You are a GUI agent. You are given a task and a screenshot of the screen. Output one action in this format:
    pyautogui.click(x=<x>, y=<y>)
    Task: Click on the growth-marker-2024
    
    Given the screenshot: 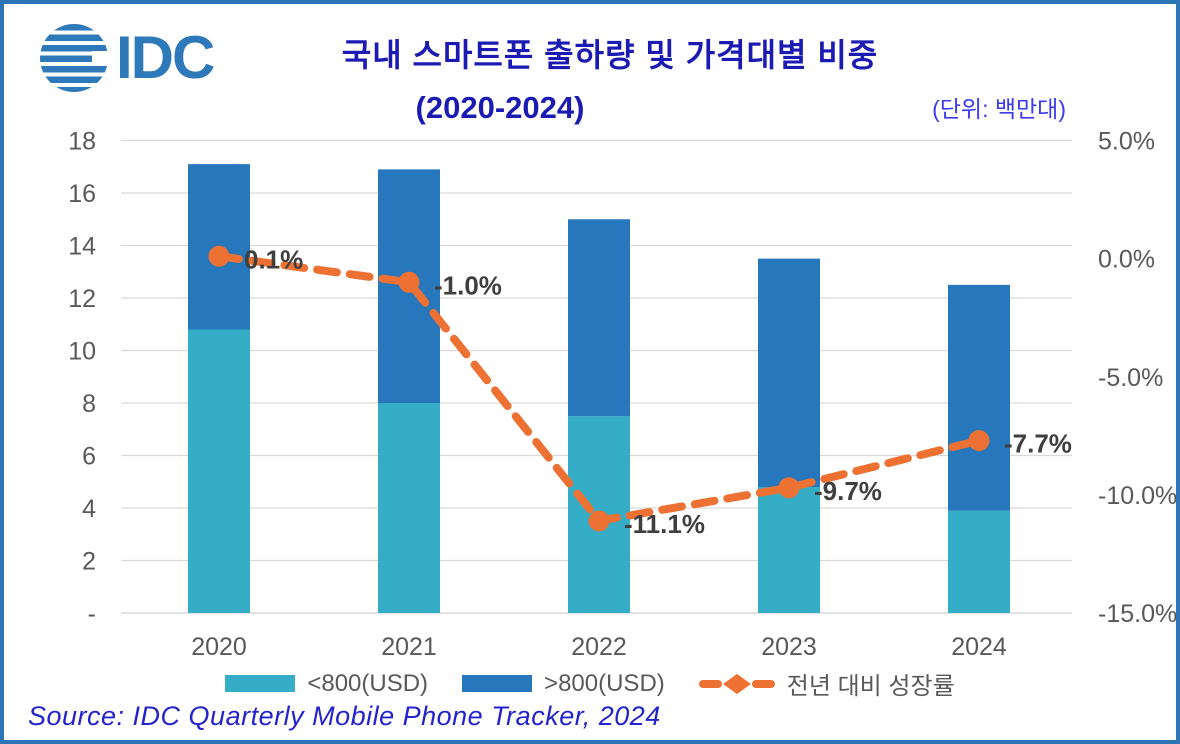 What is the action you would take?
    pyautogui.click(x=979, y=441)
    